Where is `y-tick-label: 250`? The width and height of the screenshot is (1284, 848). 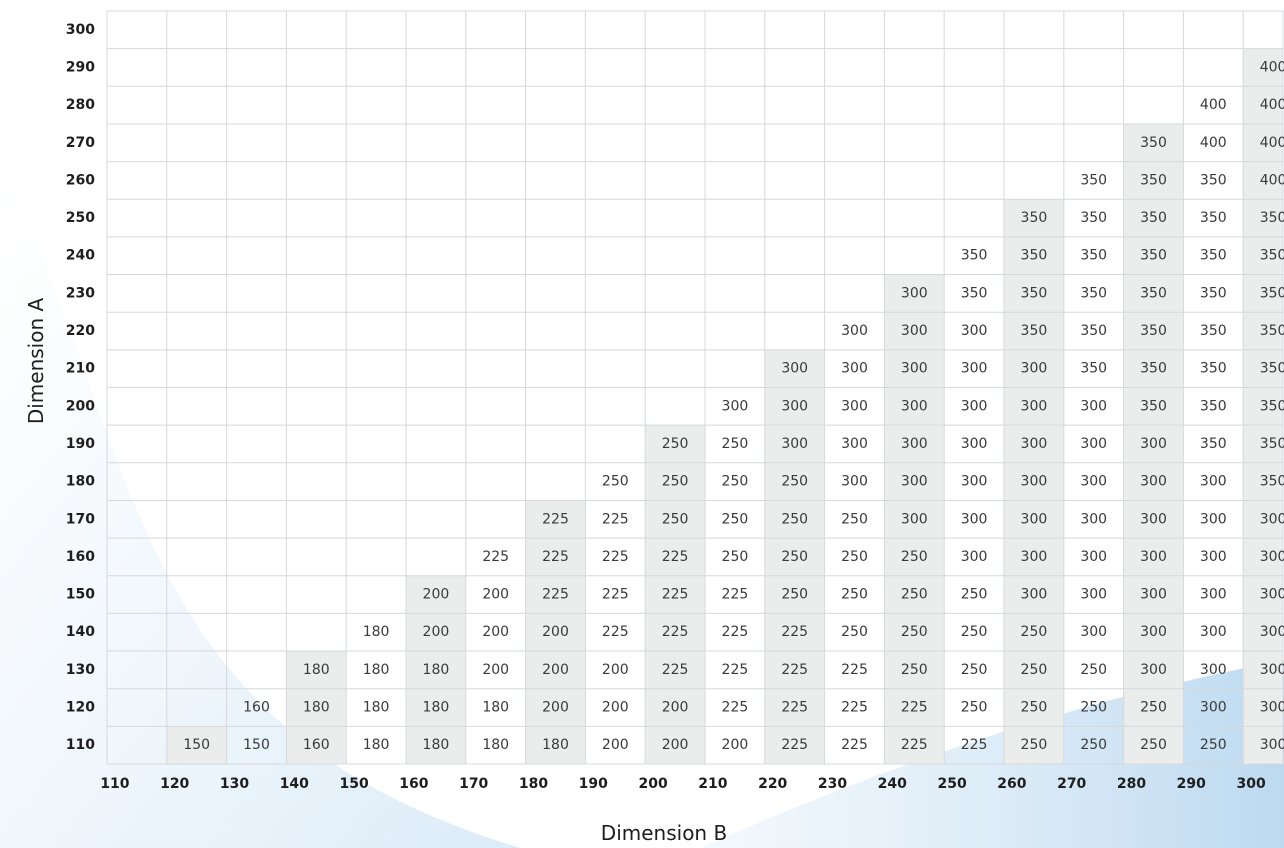
y-tick-label: 250 is located at coordinates (80, 218).